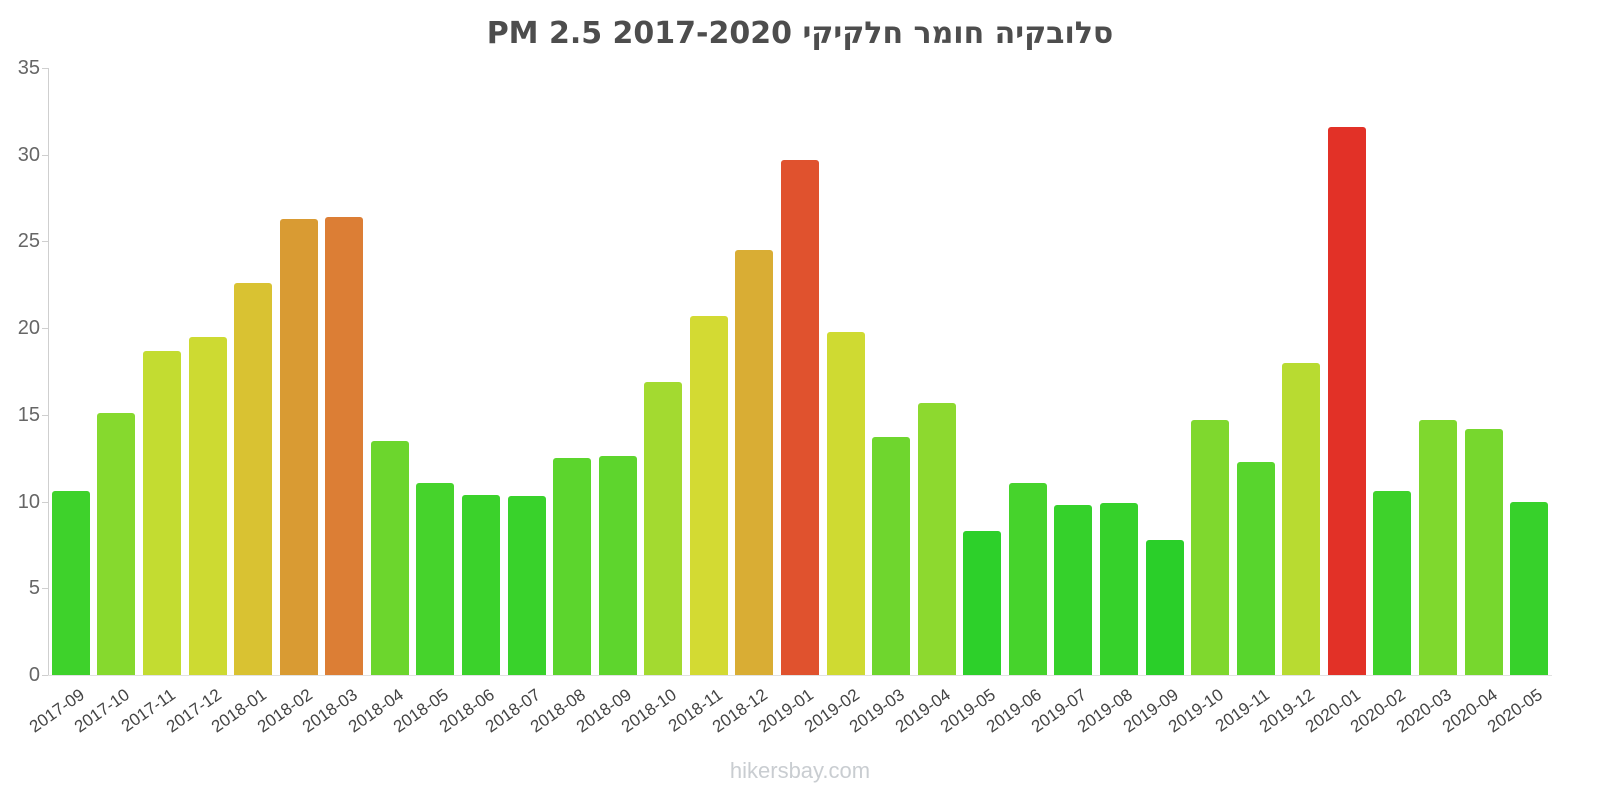 This screenshot has height=800, width=1600. I want to click on y-tick-label: 30, so click(28, 154).